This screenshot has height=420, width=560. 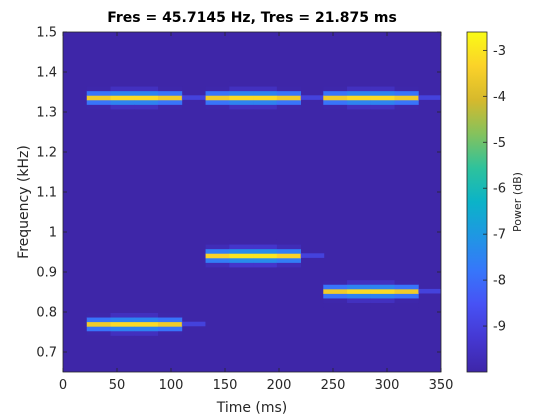 What do you see at coordinates (333, 385) in the screenshot?
I see `x-tick-label: 250` at bounding box center [333, 385].